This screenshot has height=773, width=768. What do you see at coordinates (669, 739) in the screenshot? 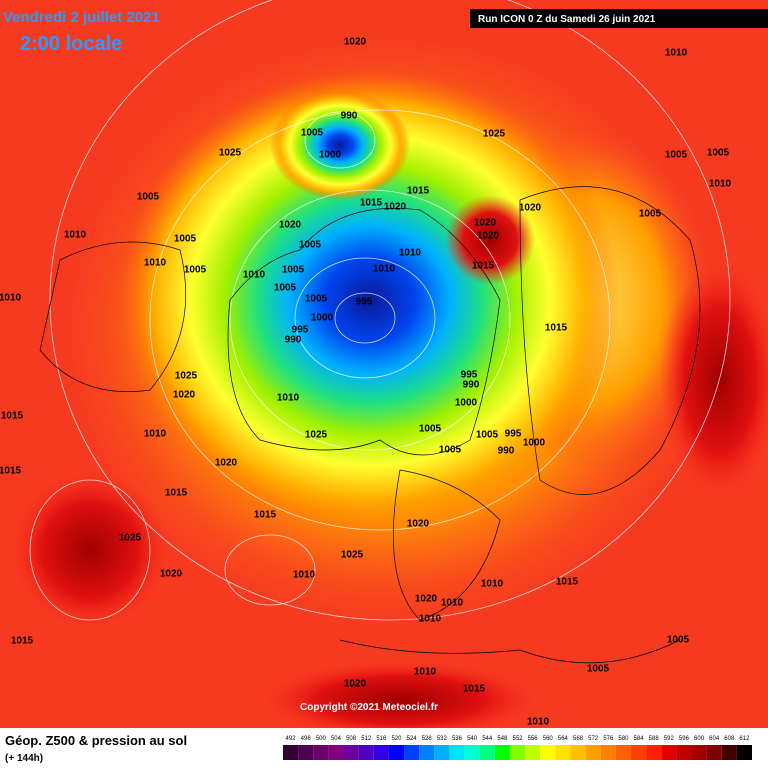
I see `legend-label: 592` at bounding box center [669, 739].